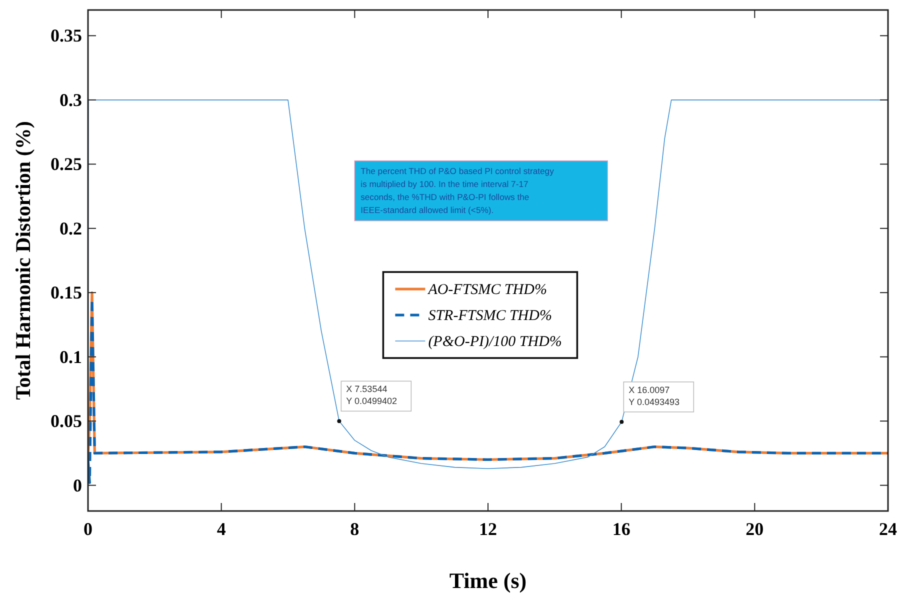 This screenshot has width=901, height=602. I want to click on x-axis-title: Time (s), so click(488, 580).